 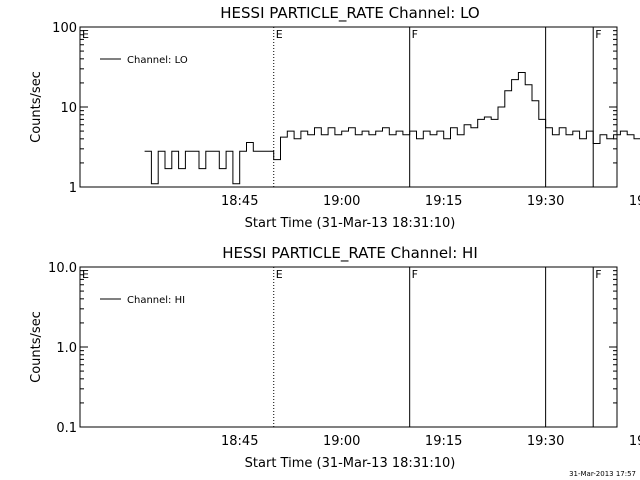 What do you see at coordinates (64, 28) in the screenshot?
I see `panel-lo-y-tick-label: 100` at bounding box center [64, 28].